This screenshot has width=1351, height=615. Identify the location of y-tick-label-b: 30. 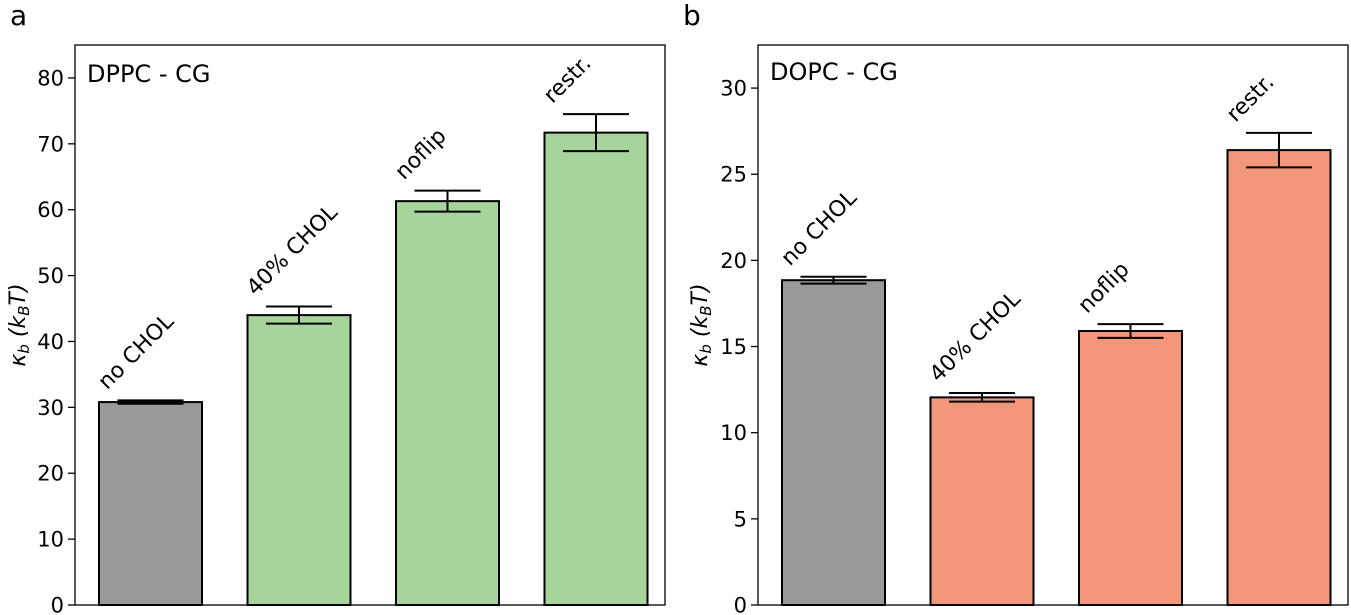
(733, 89).